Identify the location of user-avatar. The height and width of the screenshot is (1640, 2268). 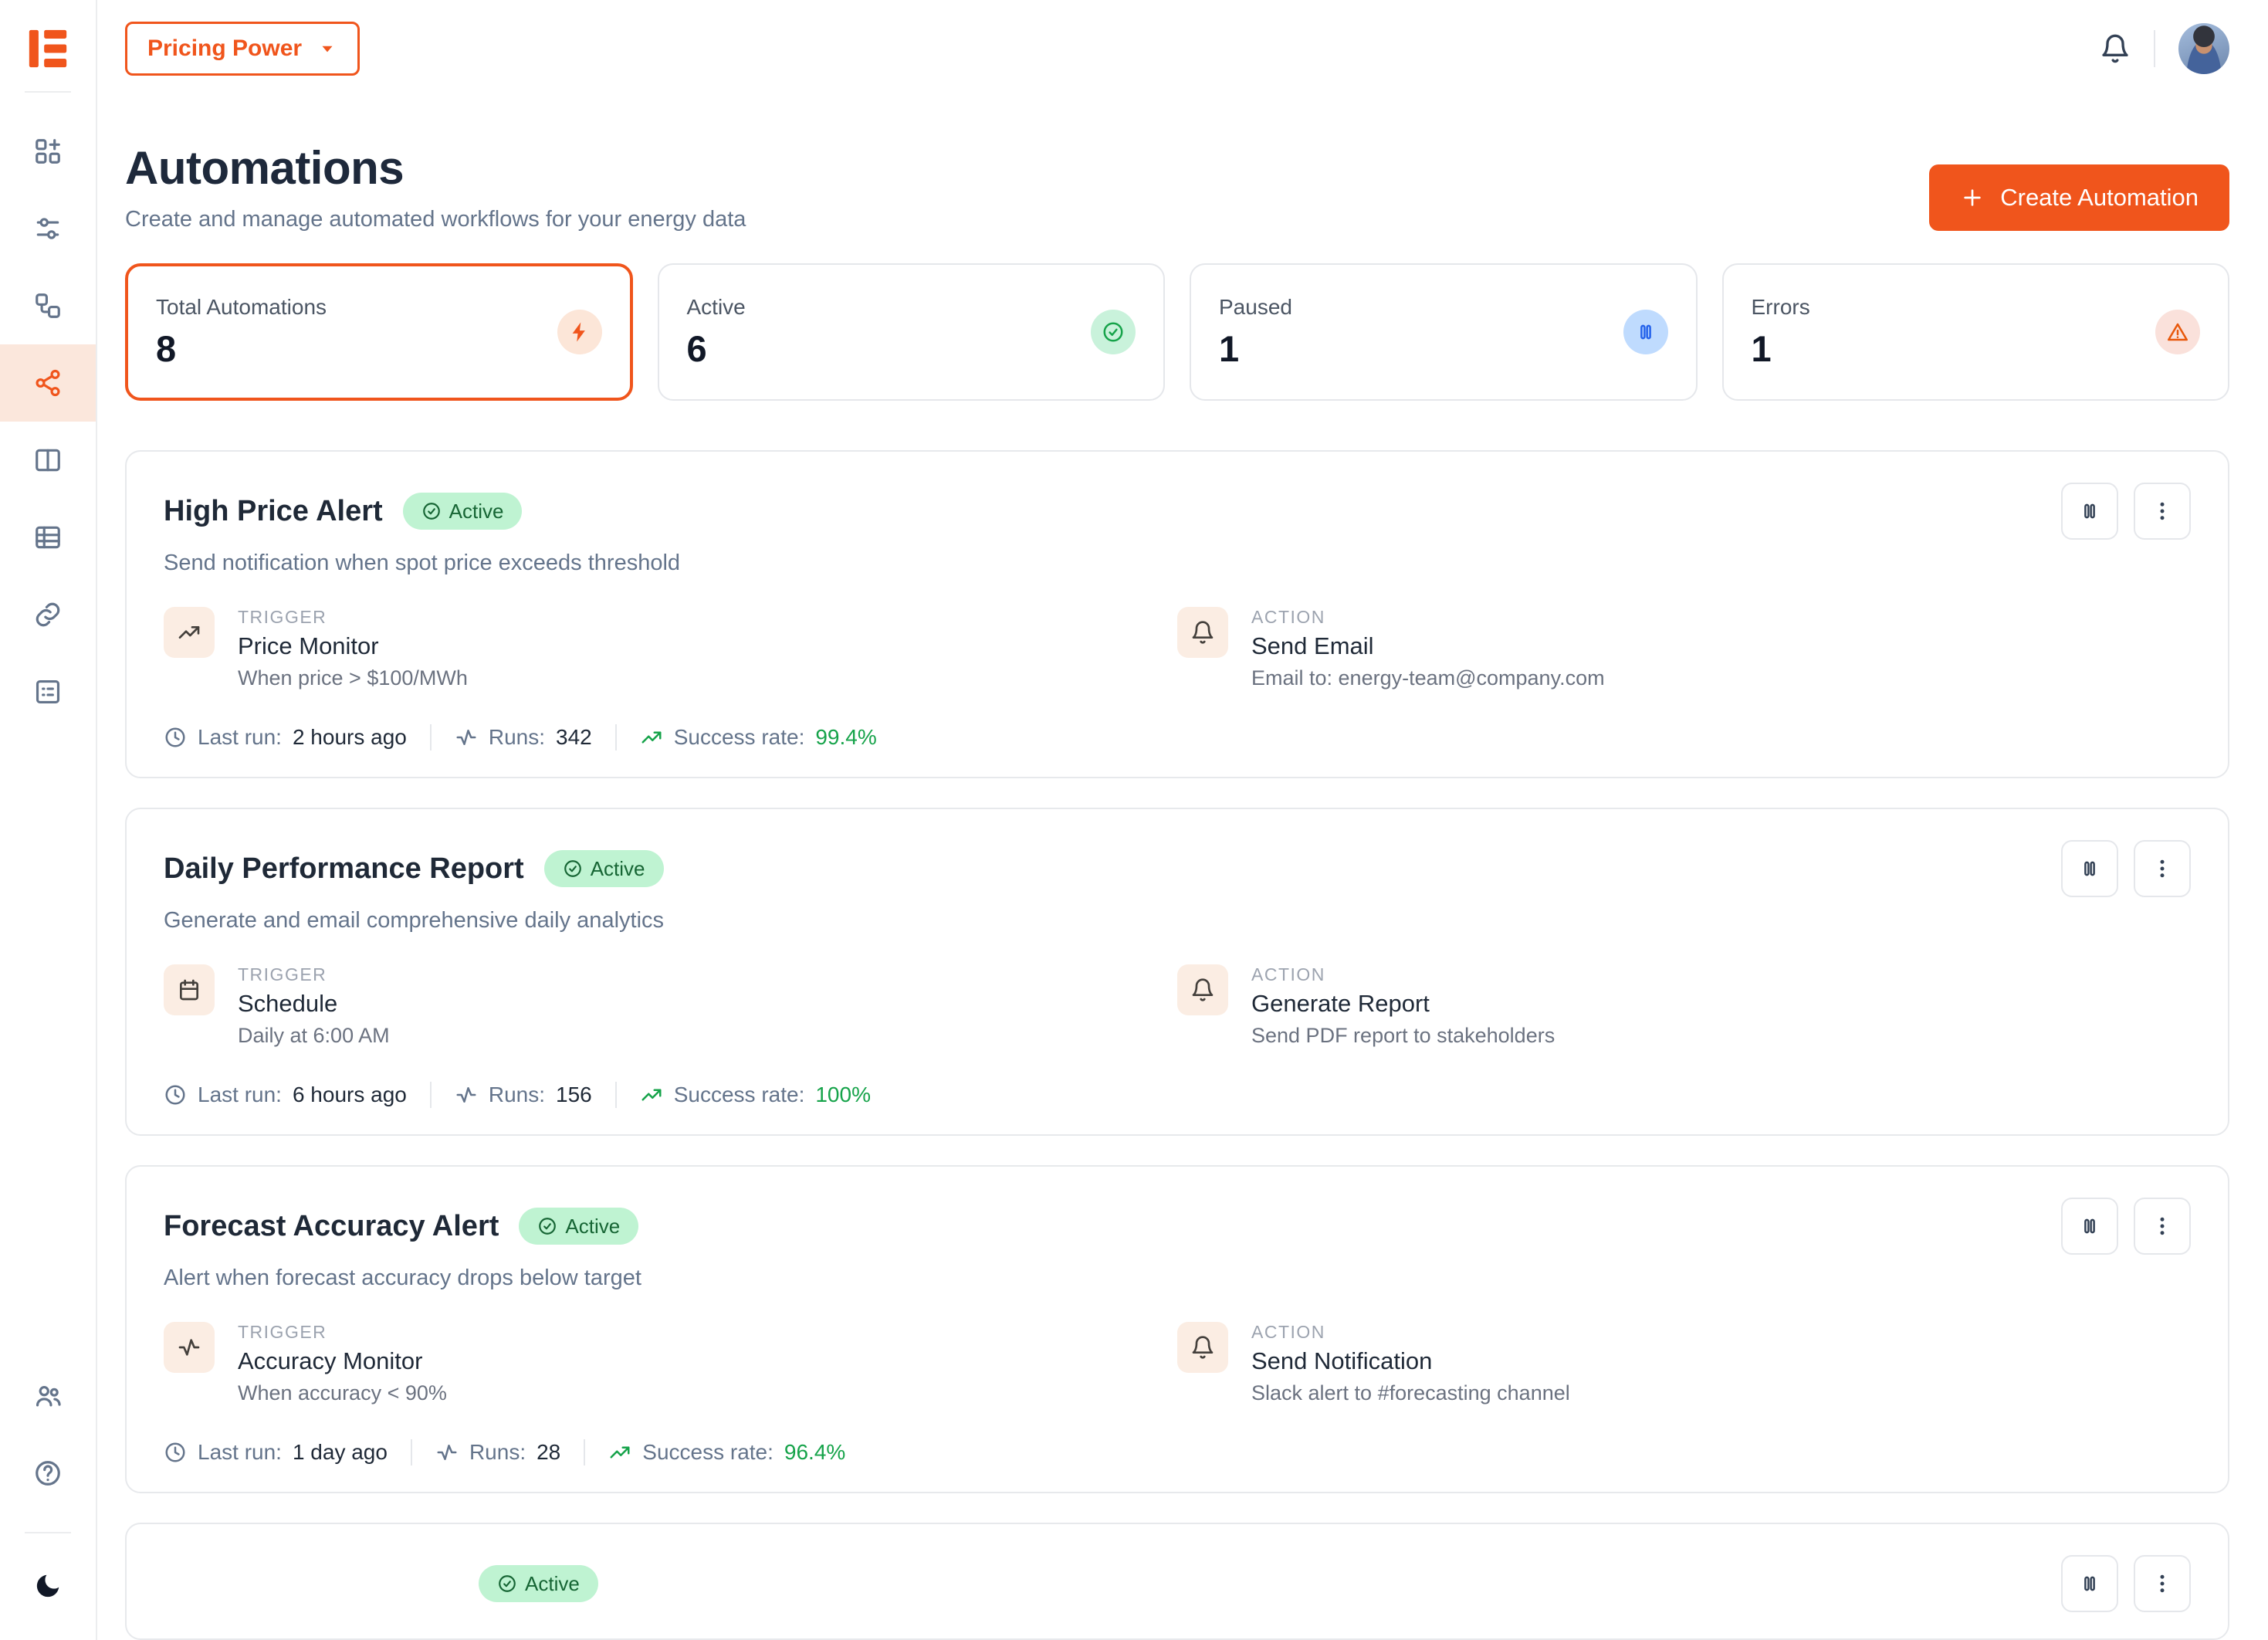
(2203, 48).